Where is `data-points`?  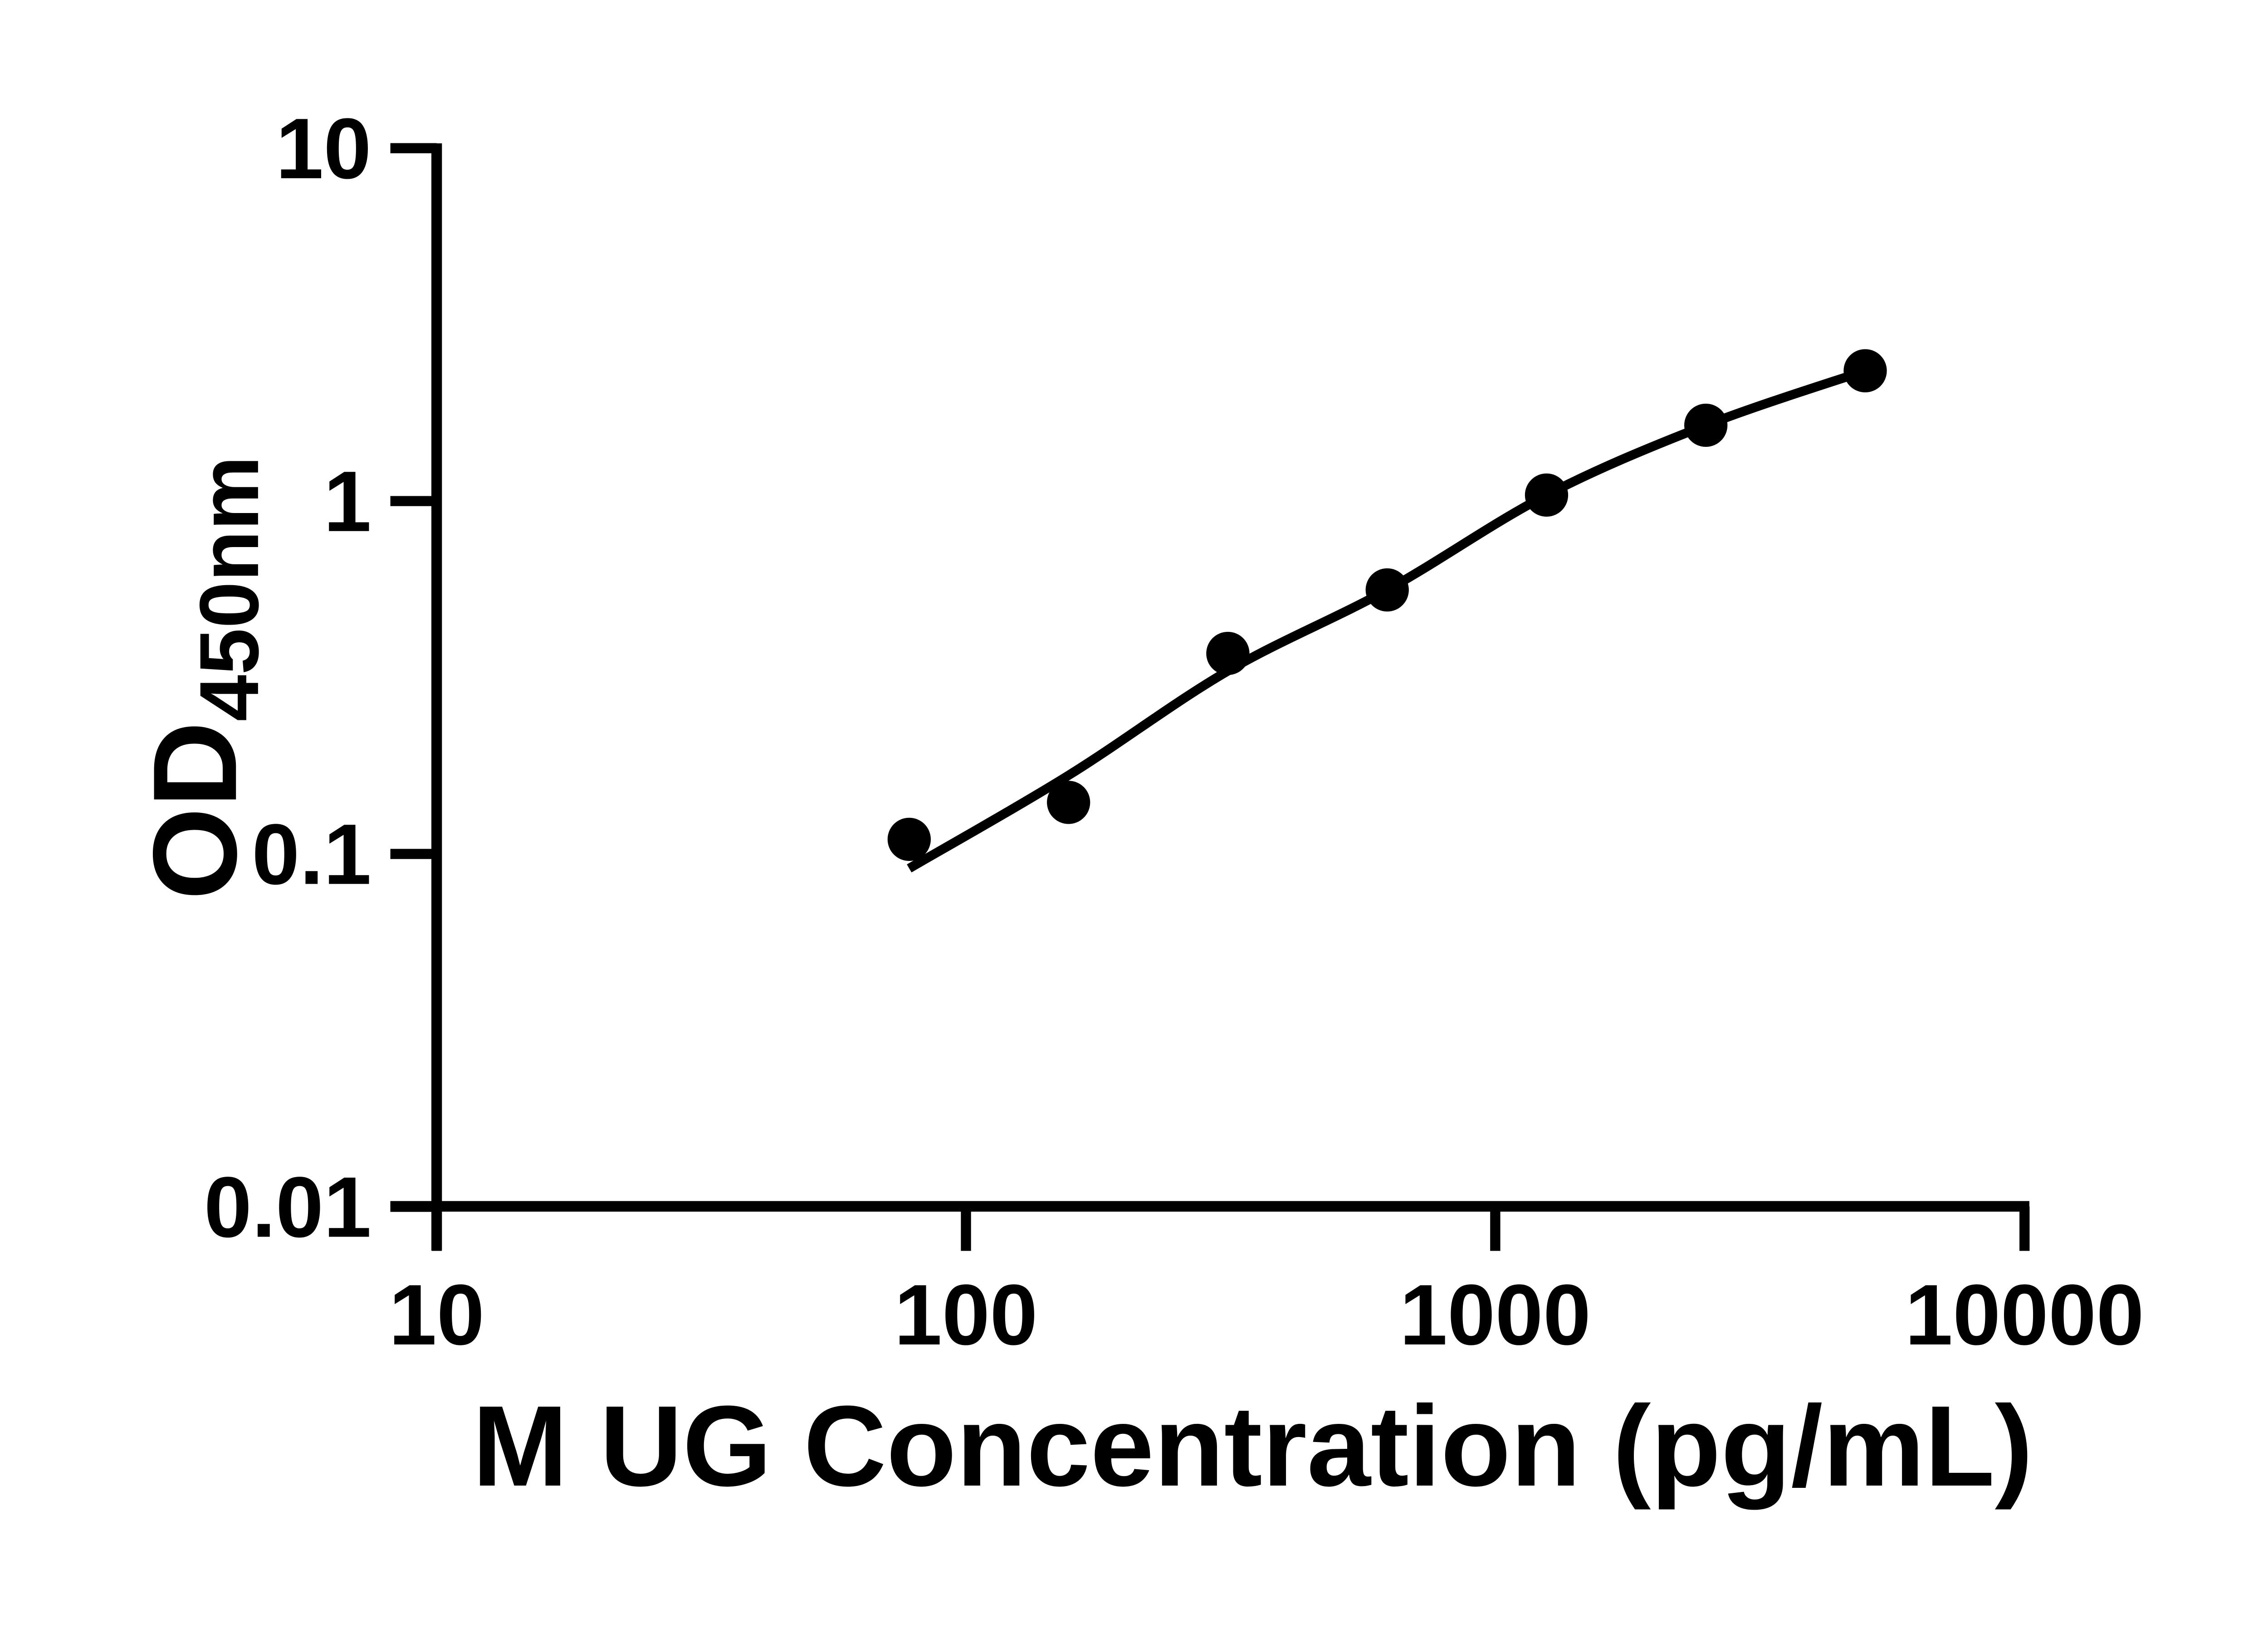
data-points is located at coordinates (1387, 605).